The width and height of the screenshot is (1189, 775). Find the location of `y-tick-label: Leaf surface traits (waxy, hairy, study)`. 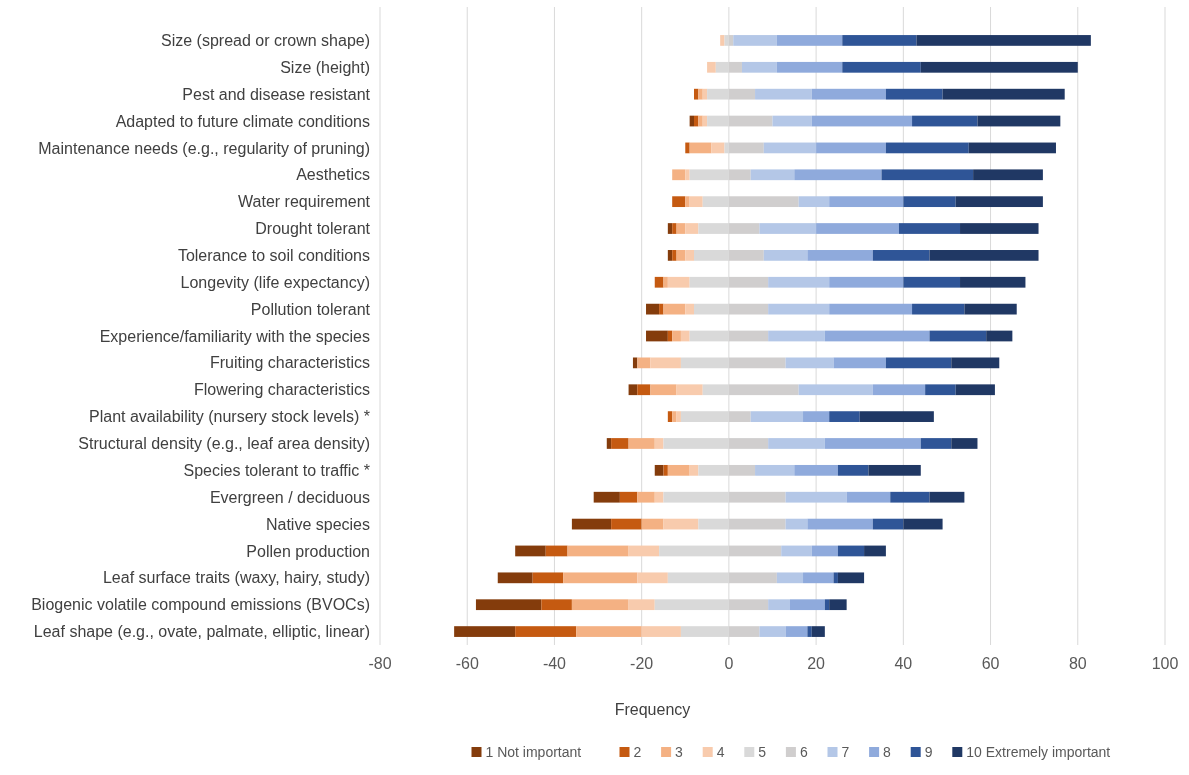

y-tick-label: Leaf surface traits (waxy, hairy, study) is located at coordinates (236, 578).